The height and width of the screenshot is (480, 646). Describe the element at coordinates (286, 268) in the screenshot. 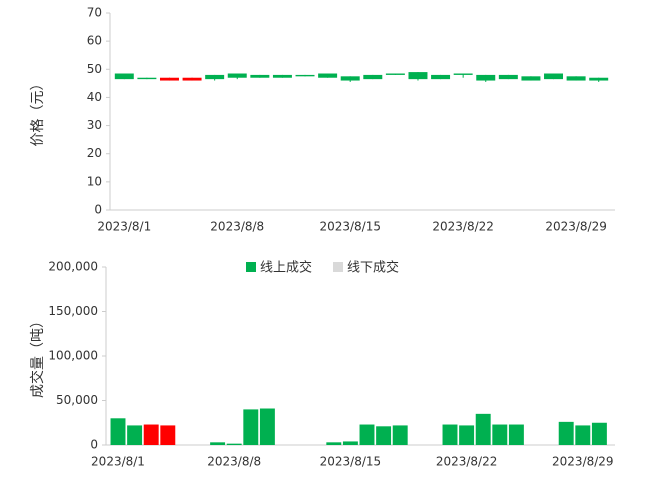

I see `legend-label: 线上成交` at that location.